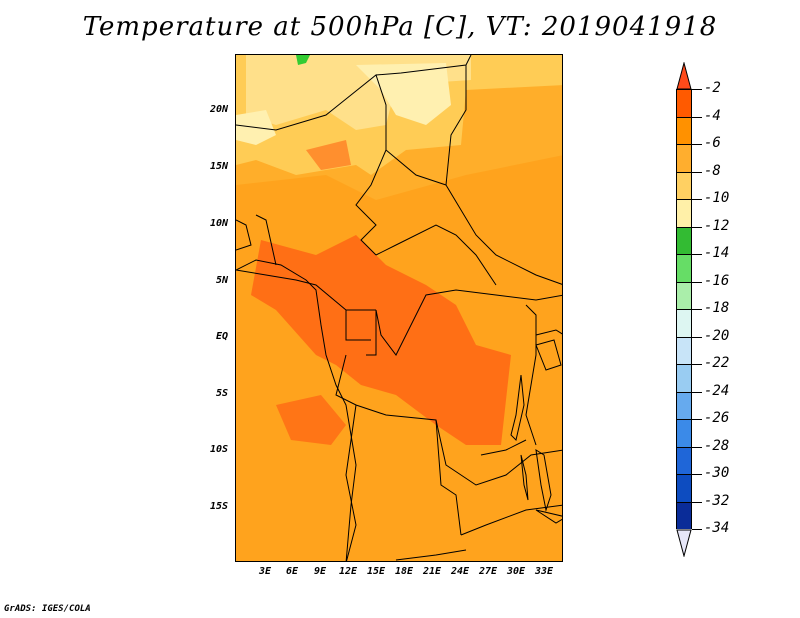  Describe the element at coordinates (544, 571) in the screenshot. I see `lon-label-33e: 33E` at that location.